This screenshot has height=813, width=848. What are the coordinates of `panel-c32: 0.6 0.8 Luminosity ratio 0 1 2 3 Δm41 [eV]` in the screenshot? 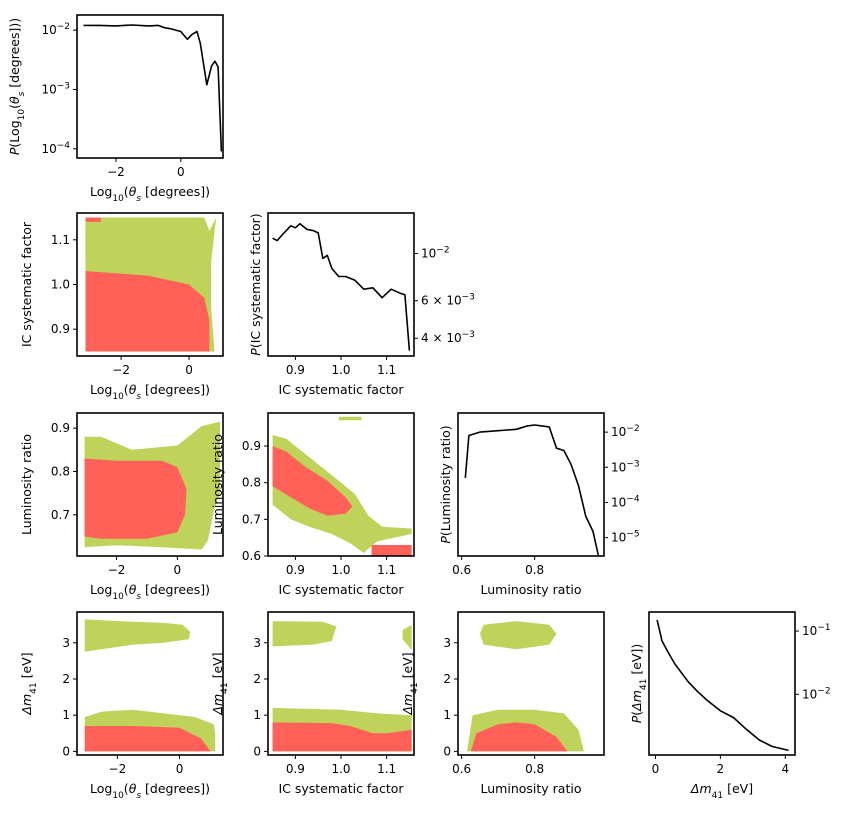 It's located at (502, 703).